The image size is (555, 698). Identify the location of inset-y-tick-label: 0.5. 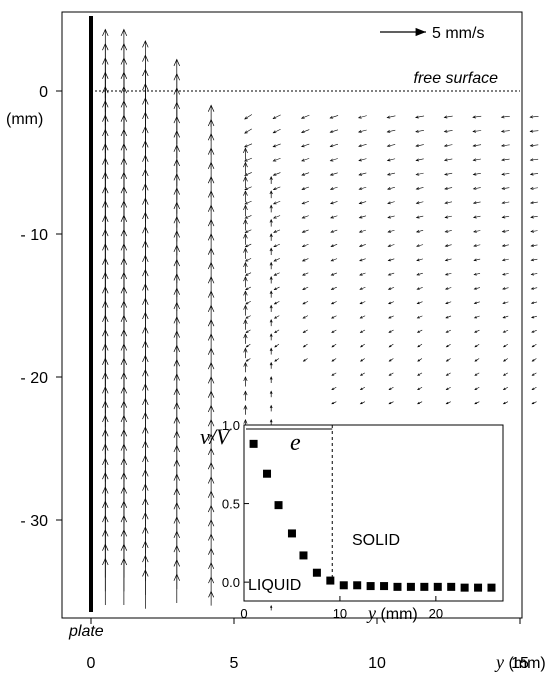
(231, 504).